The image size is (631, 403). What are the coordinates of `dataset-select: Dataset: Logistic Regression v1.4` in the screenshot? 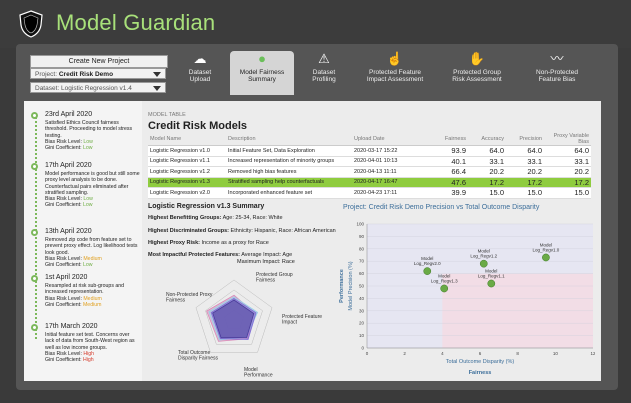 It's located at (98, 87).